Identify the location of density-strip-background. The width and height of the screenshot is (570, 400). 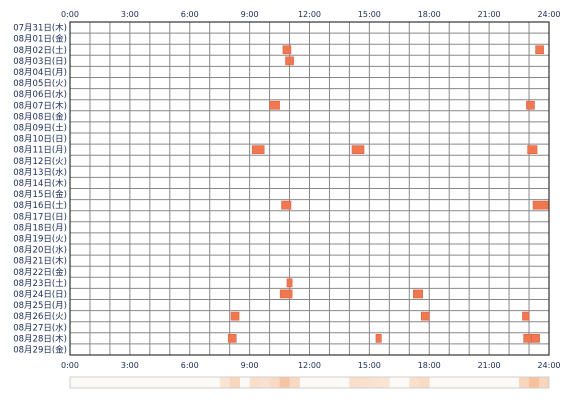
(309, 382).